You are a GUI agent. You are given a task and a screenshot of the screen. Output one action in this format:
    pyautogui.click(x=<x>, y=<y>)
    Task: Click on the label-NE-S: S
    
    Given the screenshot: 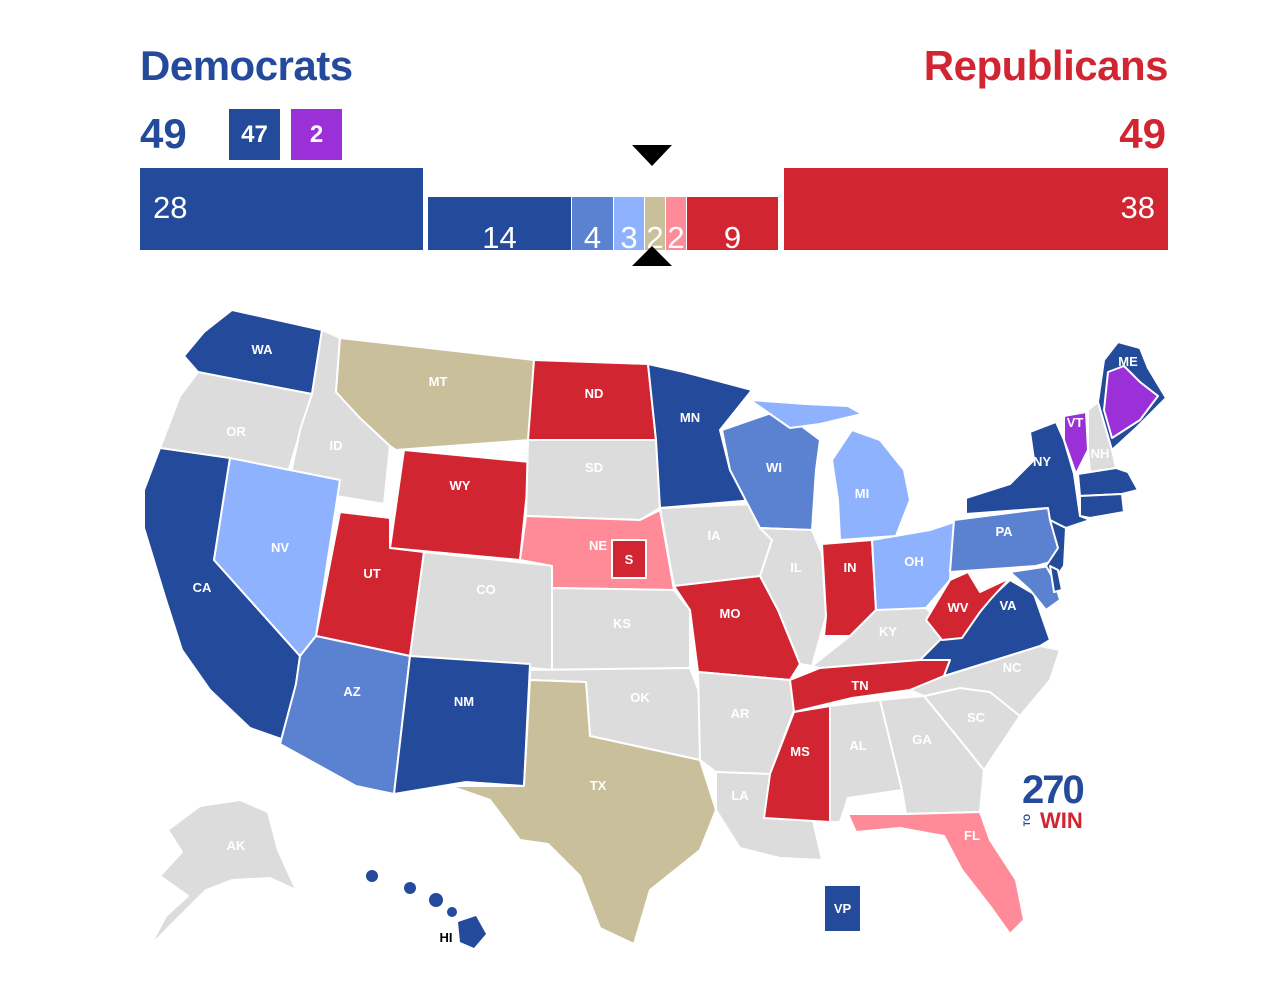 What is the action you would take?
    pyautogui.click(x=629, y=559)
    